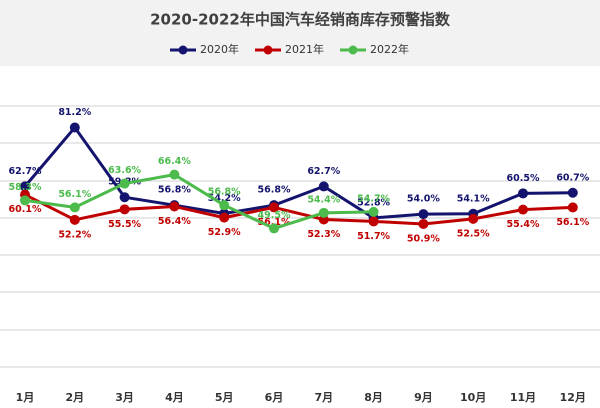 The height and width of the screenshot is (408, 600). What do you see at coordinates (224, 397) in the screenshot?
I see `x-tick-label: 5月` at bounding box center [224, 397].